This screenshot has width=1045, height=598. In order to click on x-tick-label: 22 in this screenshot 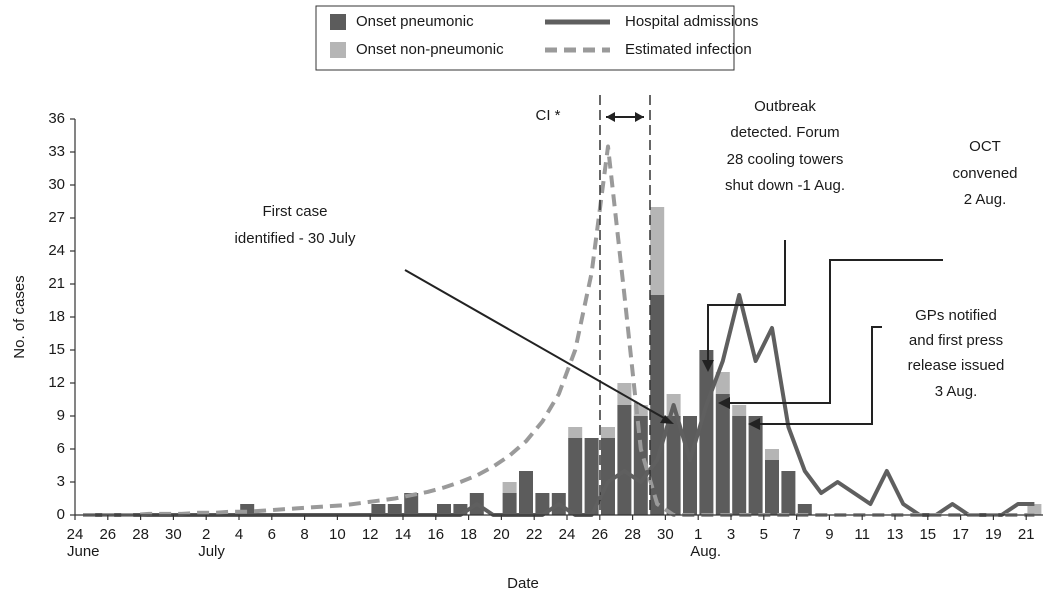, I will do `click(534, 534)`.